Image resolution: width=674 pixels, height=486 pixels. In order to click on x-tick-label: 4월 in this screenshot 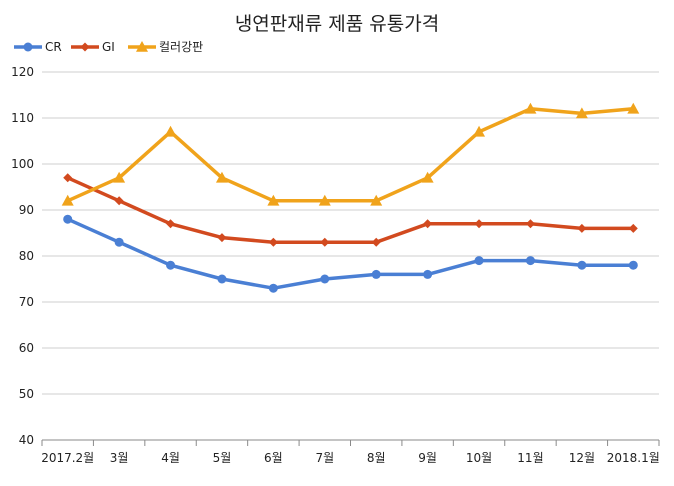, I will do `click(170, 458)`.